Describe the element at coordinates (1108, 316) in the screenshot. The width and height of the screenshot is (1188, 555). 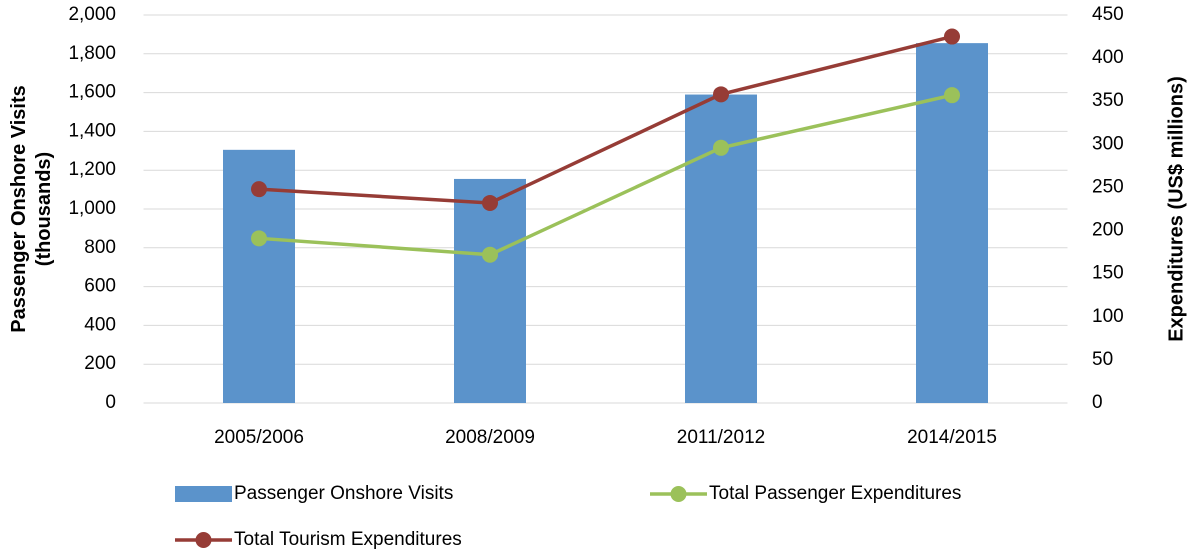
I see `y2-tick-label: 100` at that location.